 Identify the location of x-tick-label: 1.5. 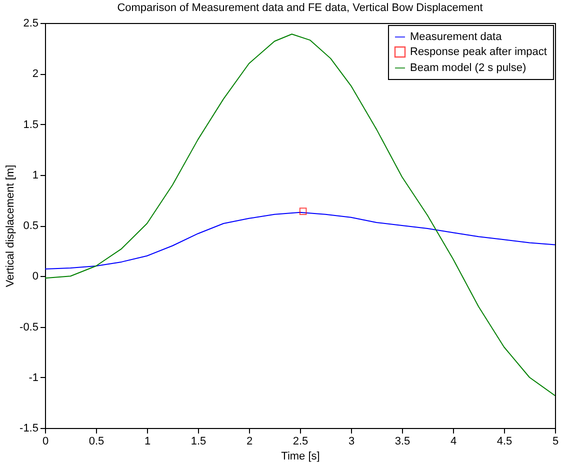
(198, 442).